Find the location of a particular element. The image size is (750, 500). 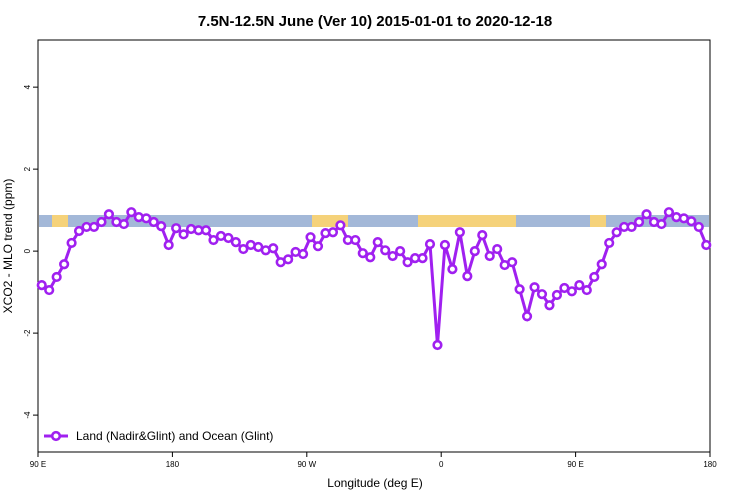

y-tick-label: -4 is located at coordinates (27, 415).